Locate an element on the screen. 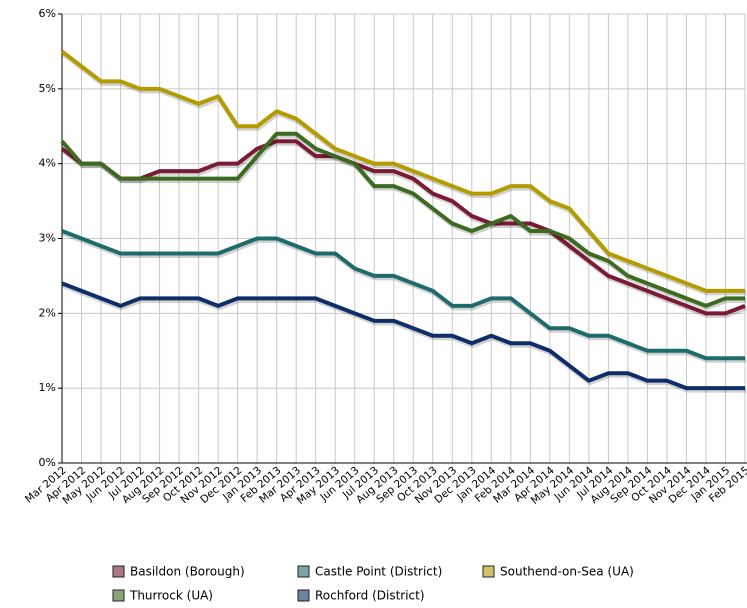 The height and width of the screenshot is (608, 747). y-tick-label: 1% is located at coordinates (47, 387).